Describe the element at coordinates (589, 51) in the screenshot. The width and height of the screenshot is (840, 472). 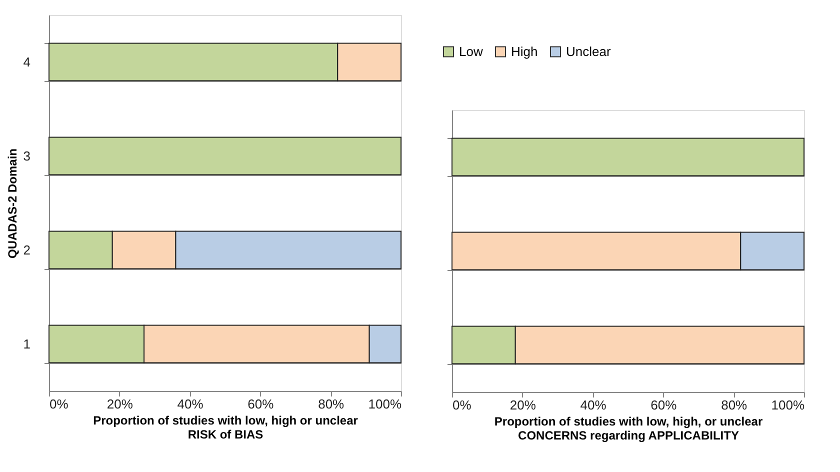
I see `legend-label: Unclear` at that location.